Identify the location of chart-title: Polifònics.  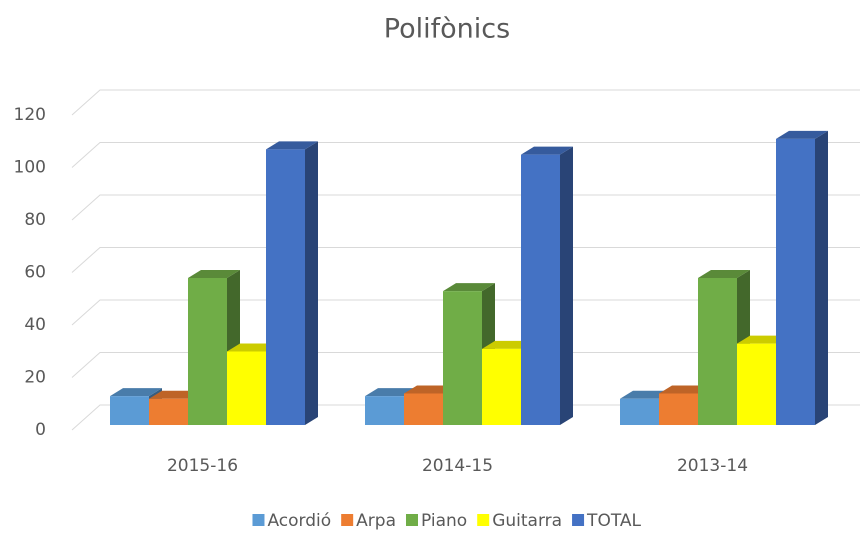
(447, 29).